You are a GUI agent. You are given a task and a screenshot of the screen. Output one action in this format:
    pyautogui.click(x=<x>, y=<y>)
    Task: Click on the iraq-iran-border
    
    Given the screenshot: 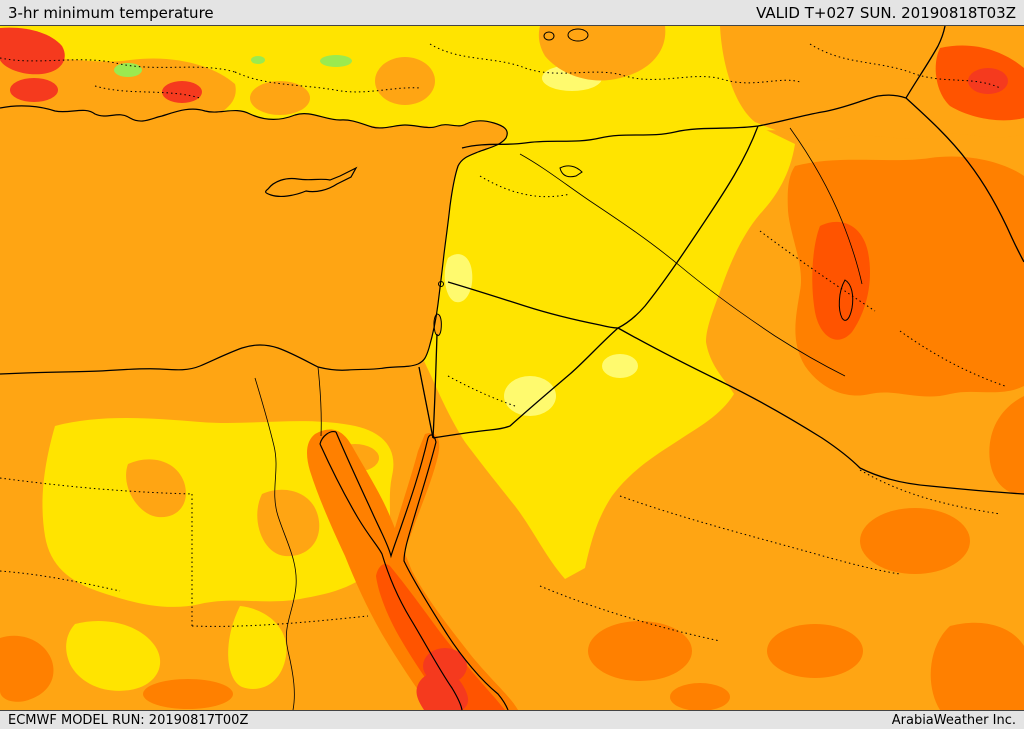 What is the action you would take?
    pyautogui.click(x=964, y=180)
    